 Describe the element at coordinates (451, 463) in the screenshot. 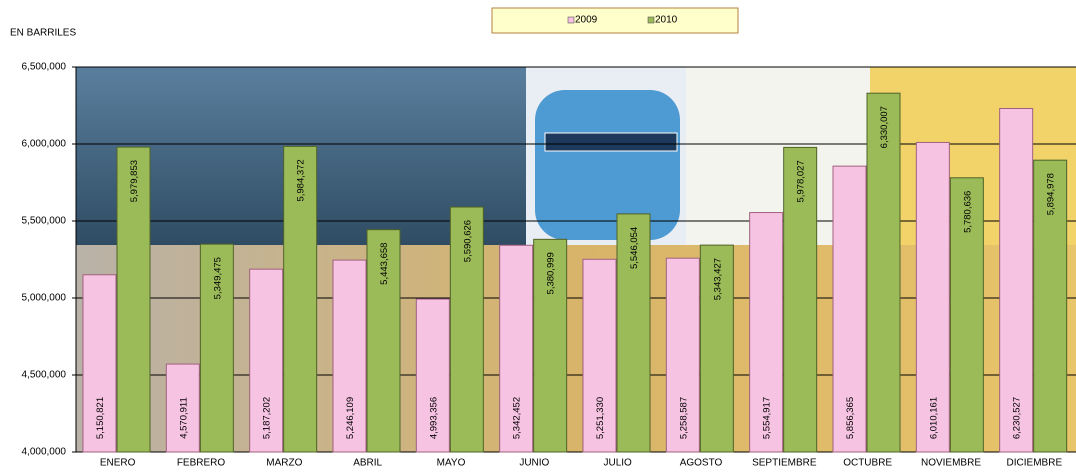

I see `x-tick-label: MAYO` at that location.